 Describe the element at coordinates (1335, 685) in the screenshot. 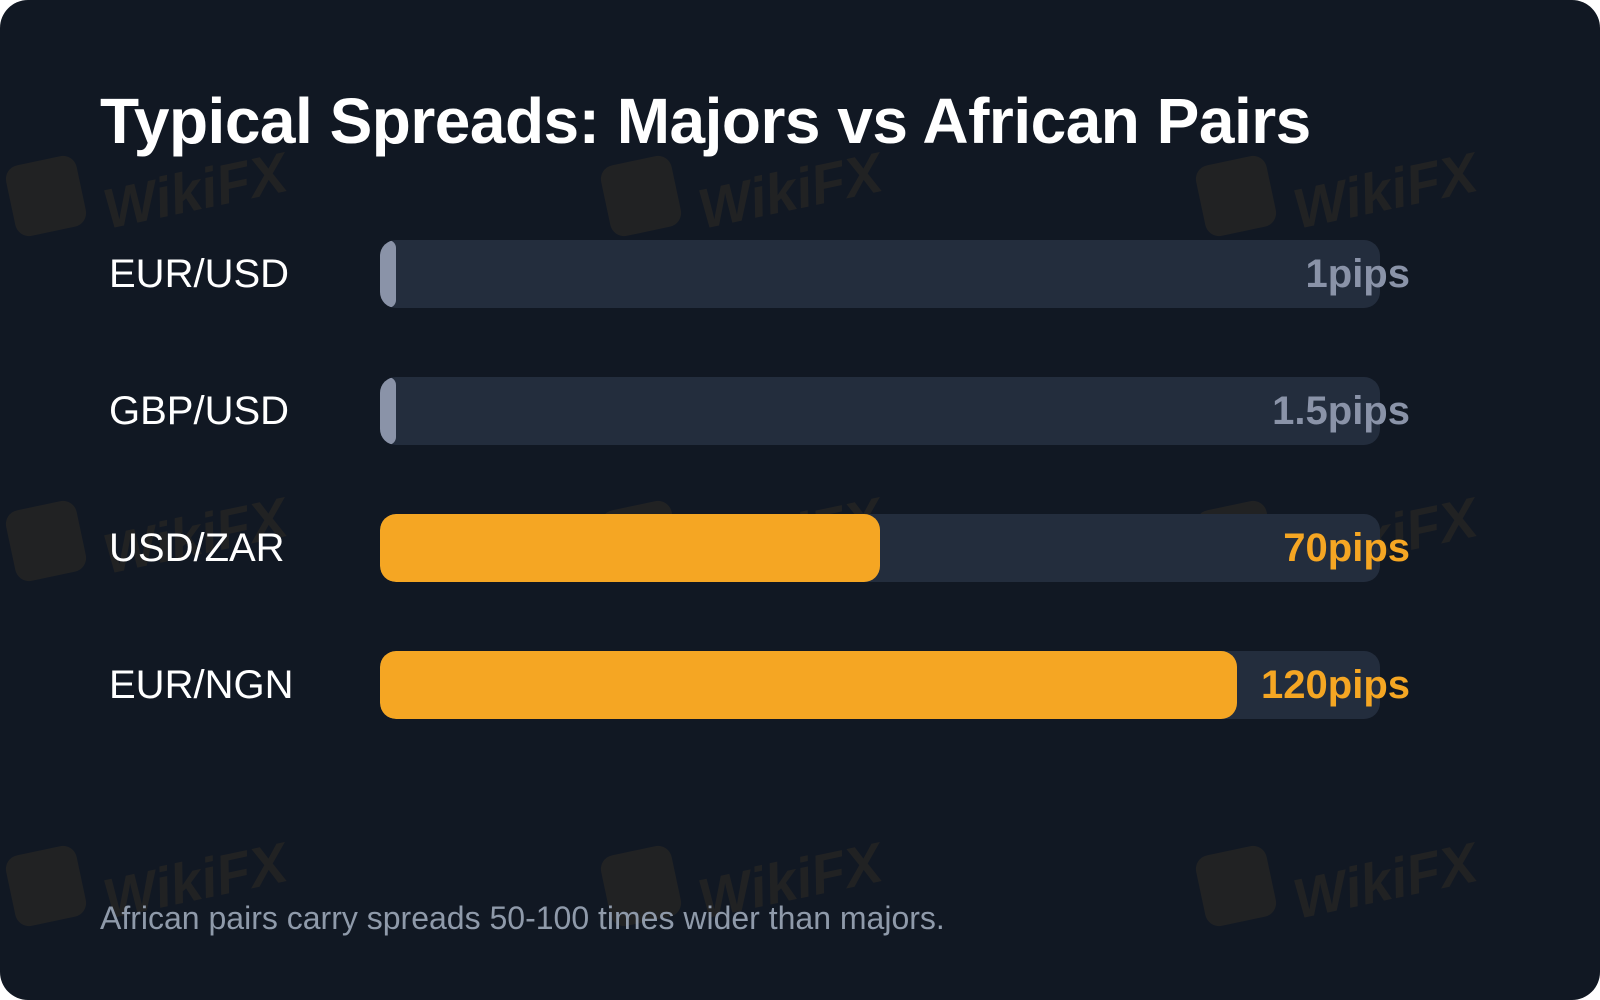

I see `value-label: 120pips` at that location.